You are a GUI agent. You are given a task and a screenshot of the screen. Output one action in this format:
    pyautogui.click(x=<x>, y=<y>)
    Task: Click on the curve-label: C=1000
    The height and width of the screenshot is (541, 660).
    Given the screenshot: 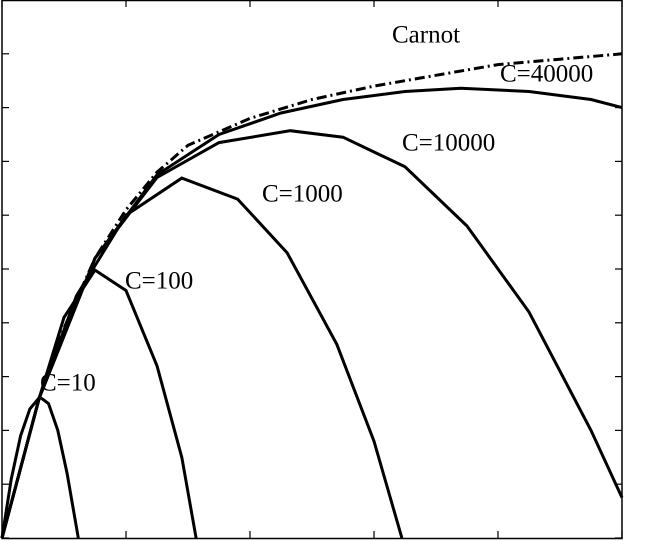 What is the action you would take?
    pyautogui.click(x=302, y=194)
    